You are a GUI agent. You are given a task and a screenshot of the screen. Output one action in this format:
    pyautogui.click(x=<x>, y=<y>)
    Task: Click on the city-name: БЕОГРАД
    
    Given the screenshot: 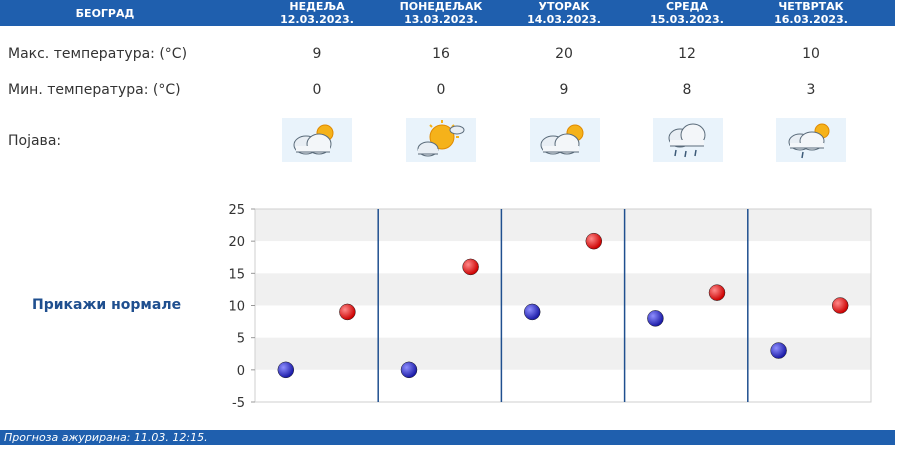 What is the action you would take?
    pyautogui.click(x=105, y=13)
    